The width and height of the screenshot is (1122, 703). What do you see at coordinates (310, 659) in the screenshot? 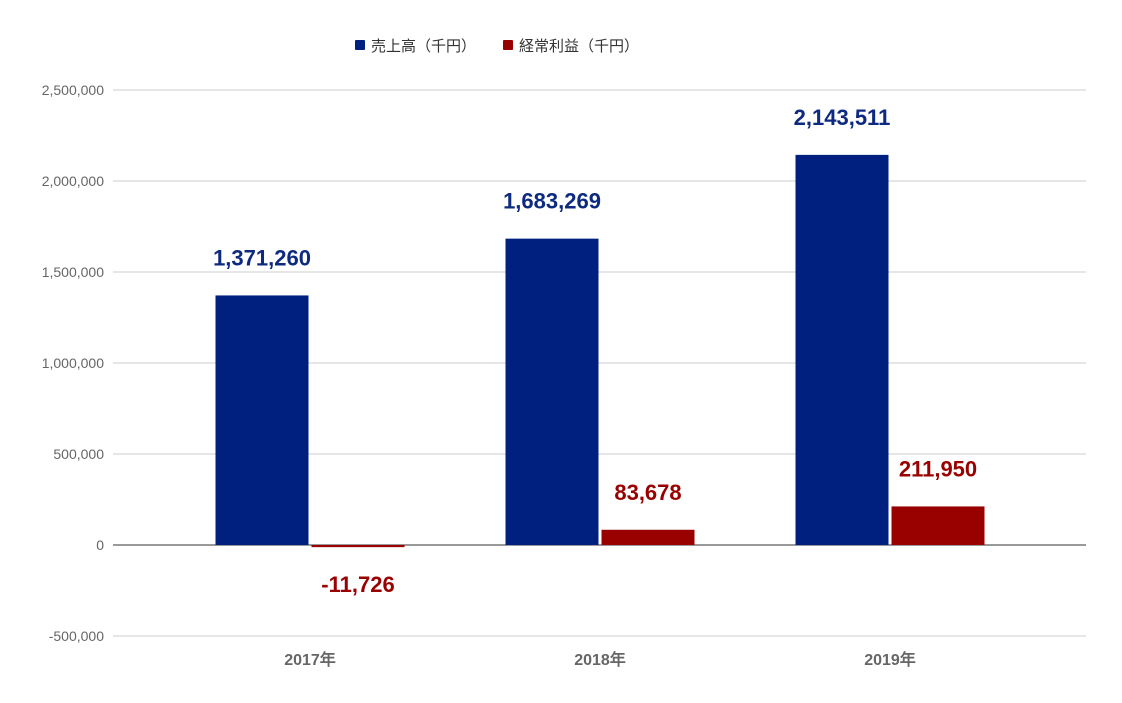
I see `x-category-label: 2017年` at bounding box center [310, 659].